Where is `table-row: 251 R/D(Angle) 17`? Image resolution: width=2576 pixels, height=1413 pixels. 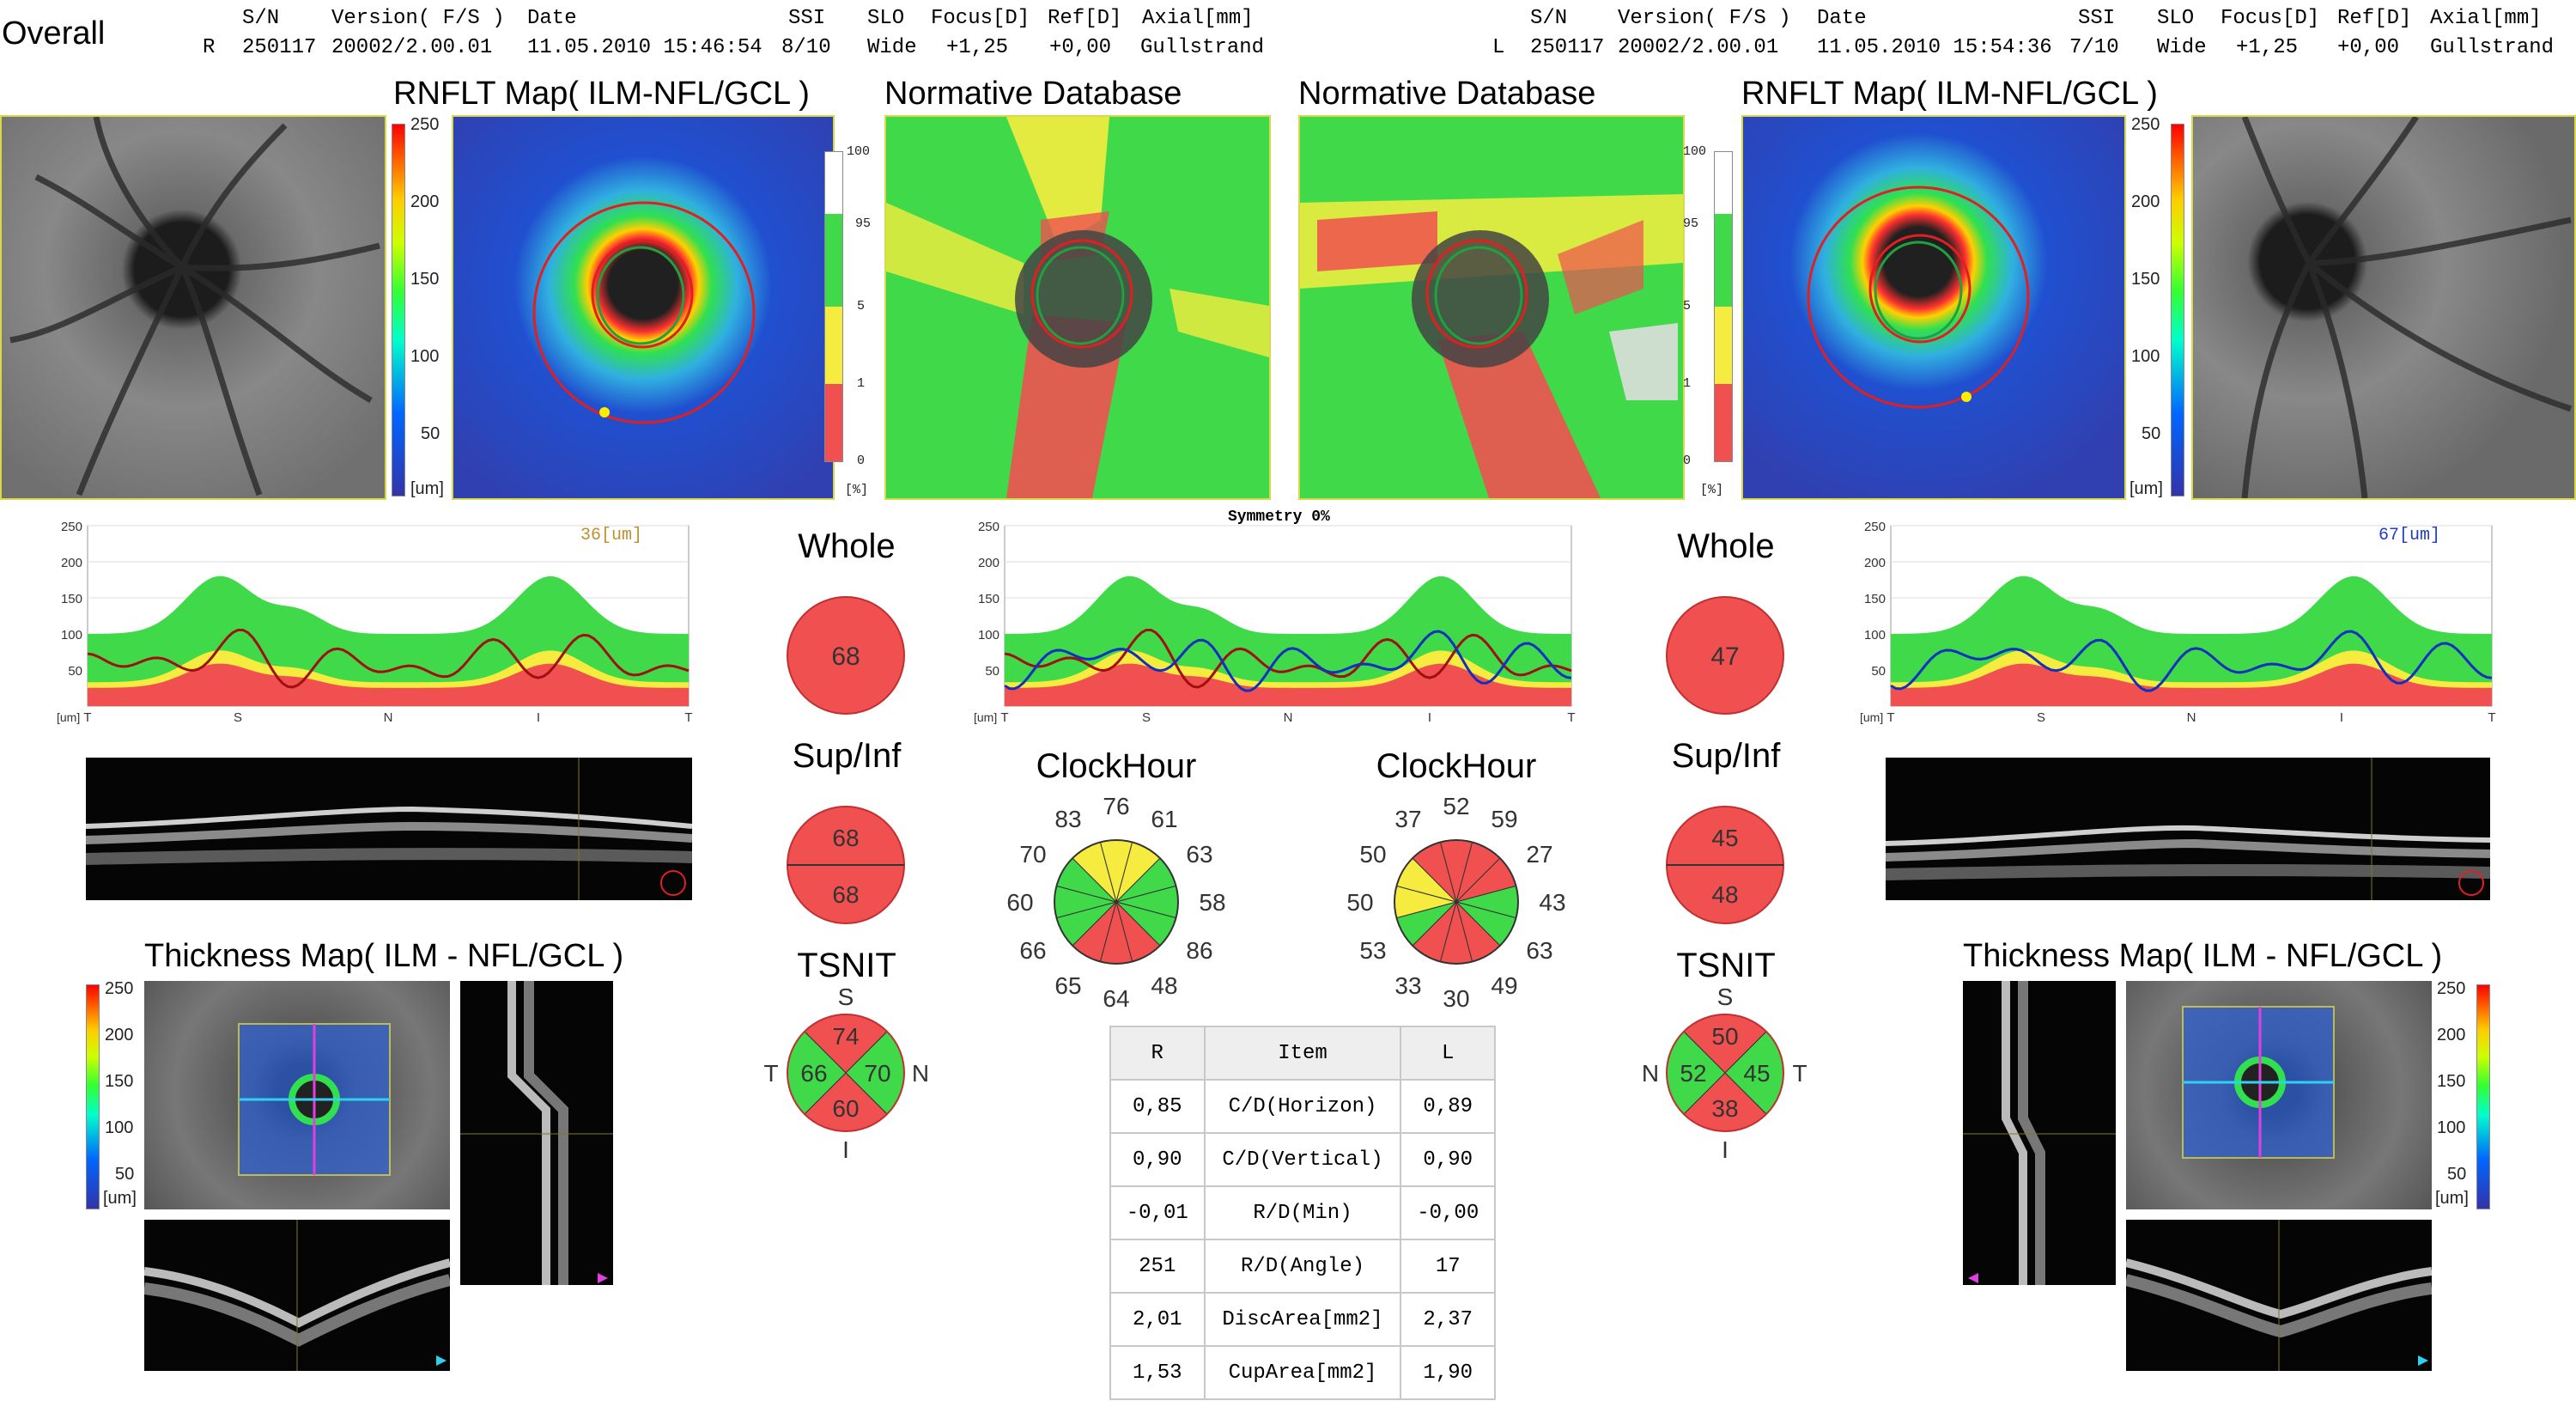
table-row: 251 R/D(Angle) 17 is located at coordinates (1302, 1266).